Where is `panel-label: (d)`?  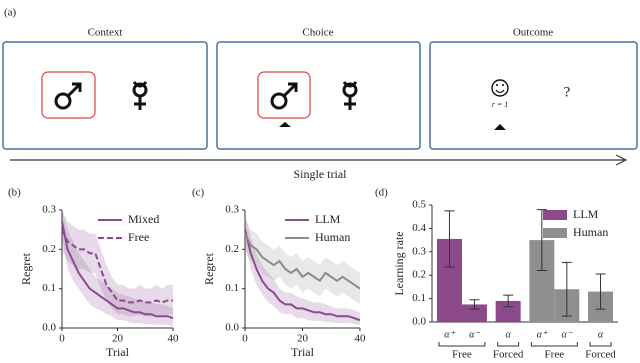
panel-label: (d) is located at coordinates (381, 193).